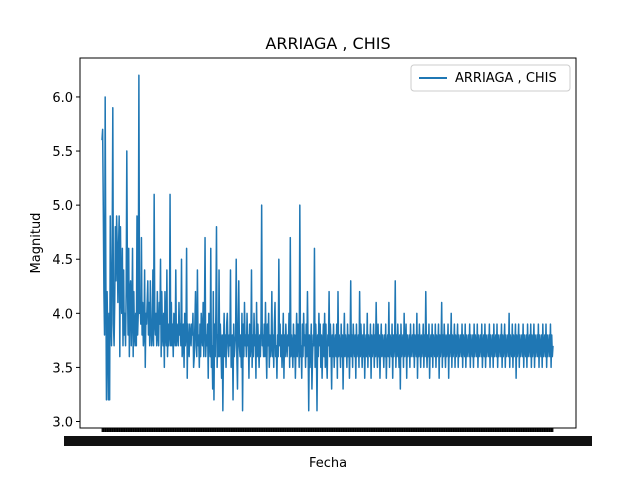 Image resolution: width=640 pixels, height=480 pixels. Describe the element at coordinates (328, 463) in the screenshot. I see `x-axis-title: Fecha` at that location.